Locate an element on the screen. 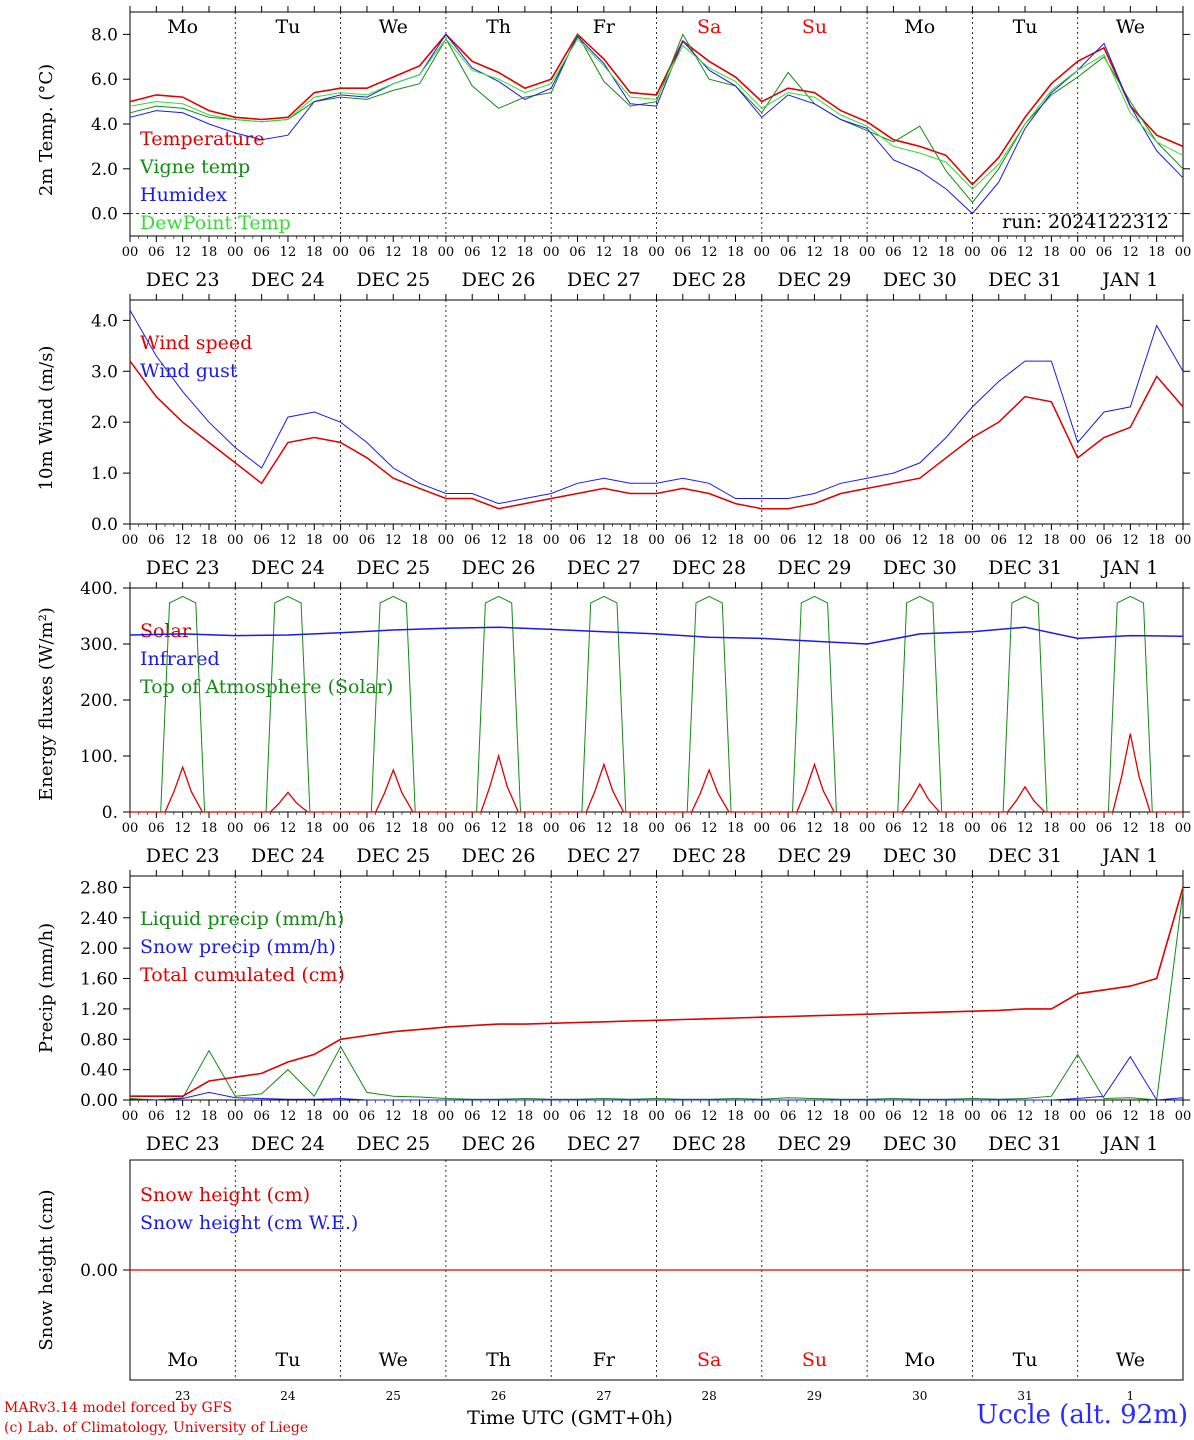 This screenshot has width=1194, height=1440. model-credit: MARv3.14 model forced by GFS is located at coordinates (118, 1408).